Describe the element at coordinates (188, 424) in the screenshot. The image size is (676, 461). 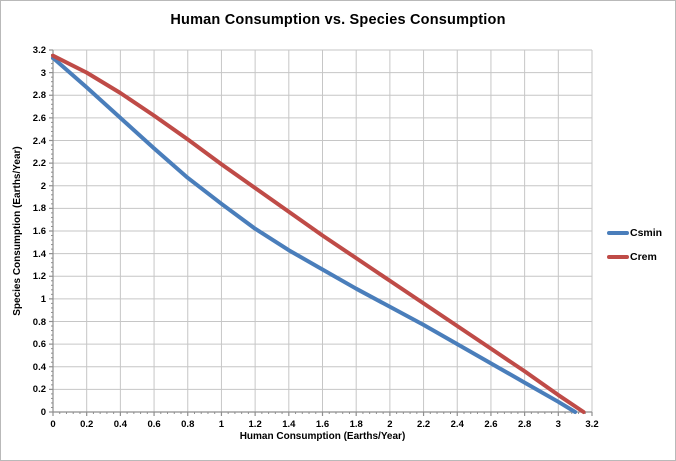
I see `x-tick-label: 0.8` at that location.